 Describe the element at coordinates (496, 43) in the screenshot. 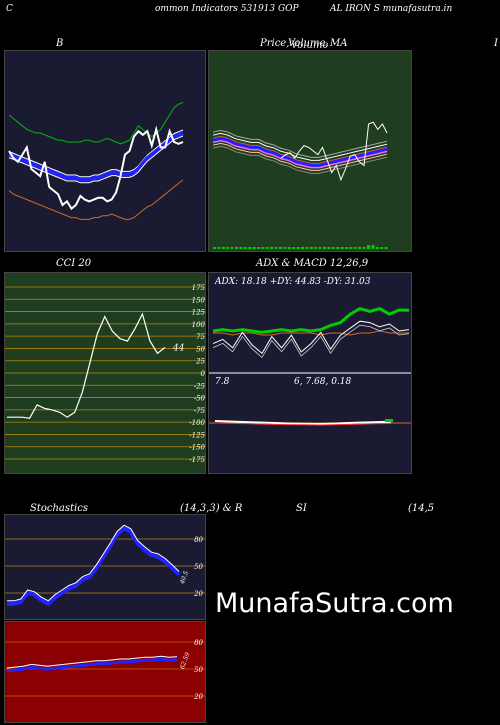

I see `edge-right-letter: I` at that location.